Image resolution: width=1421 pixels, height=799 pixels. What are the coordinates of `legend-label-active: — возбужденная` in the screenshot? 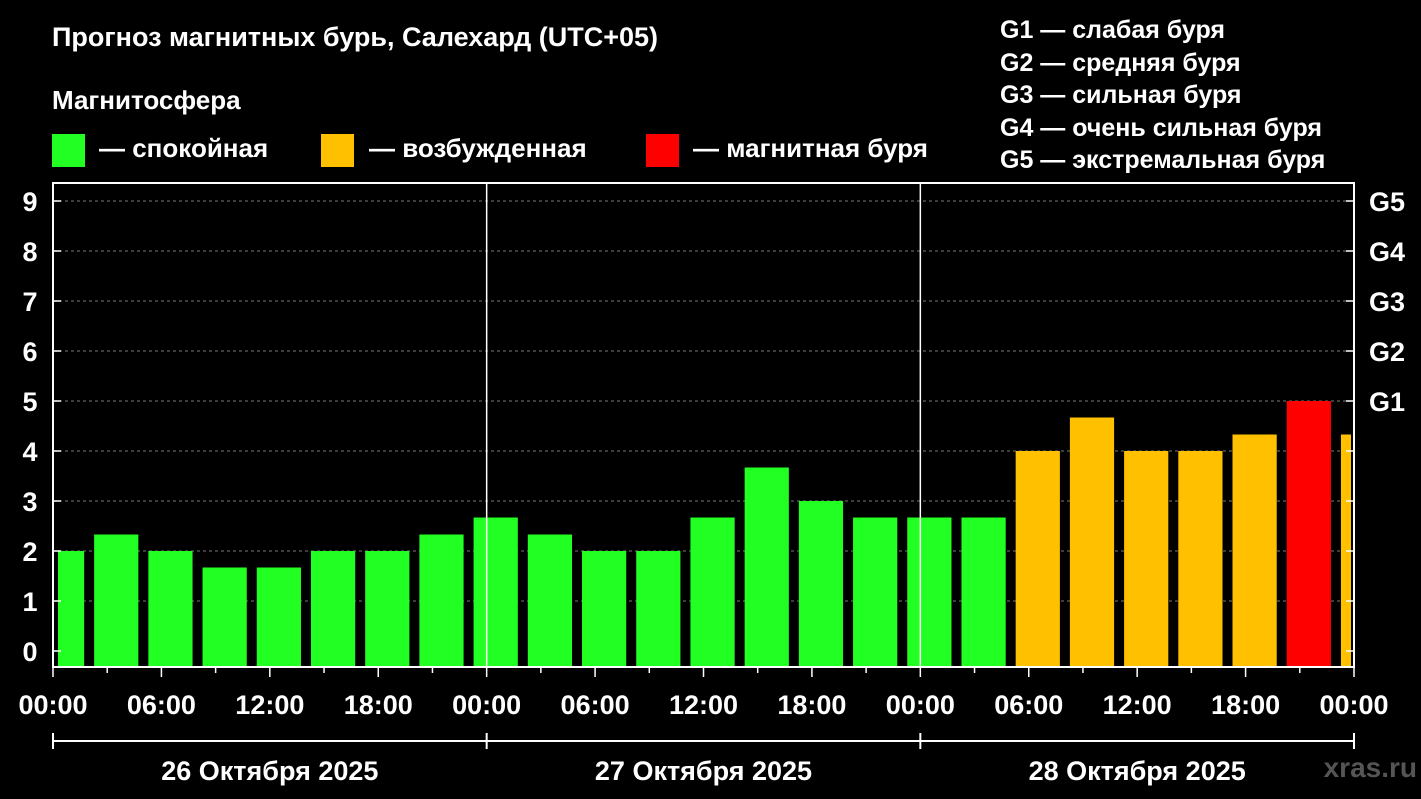 It's located at (478, 148).